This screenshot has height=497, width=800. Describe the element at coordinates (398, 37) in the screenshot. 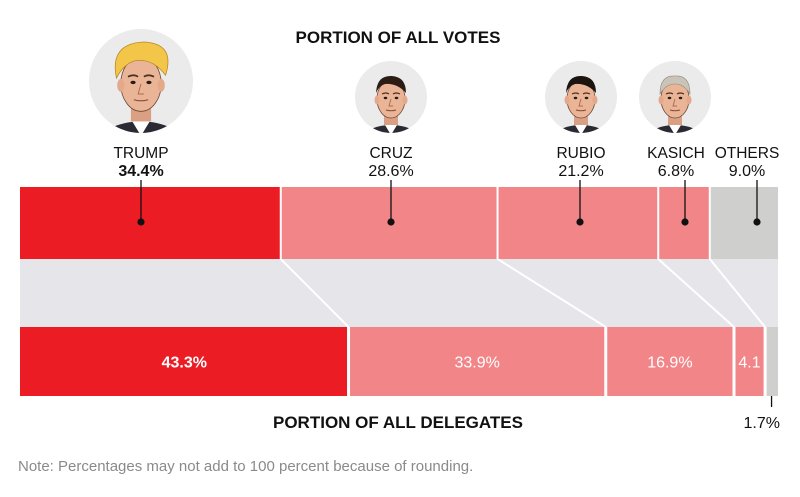

I see `votes-title: PORTION OF ALL VOTES` at that location.